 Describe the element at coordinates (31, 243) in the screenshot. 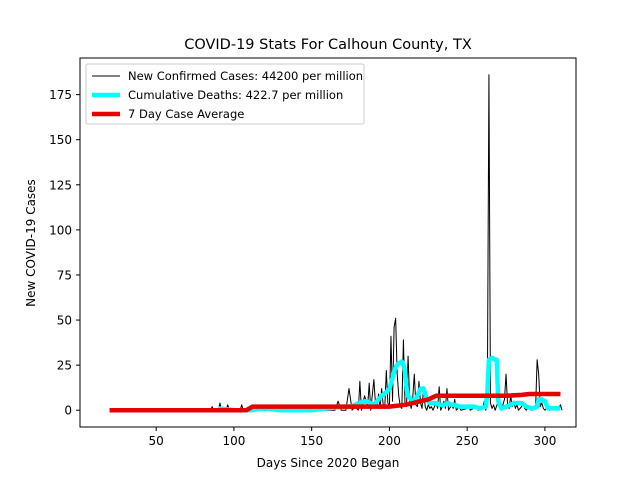

I see `y-axis-label: New COVID-19 Cases` at that location.